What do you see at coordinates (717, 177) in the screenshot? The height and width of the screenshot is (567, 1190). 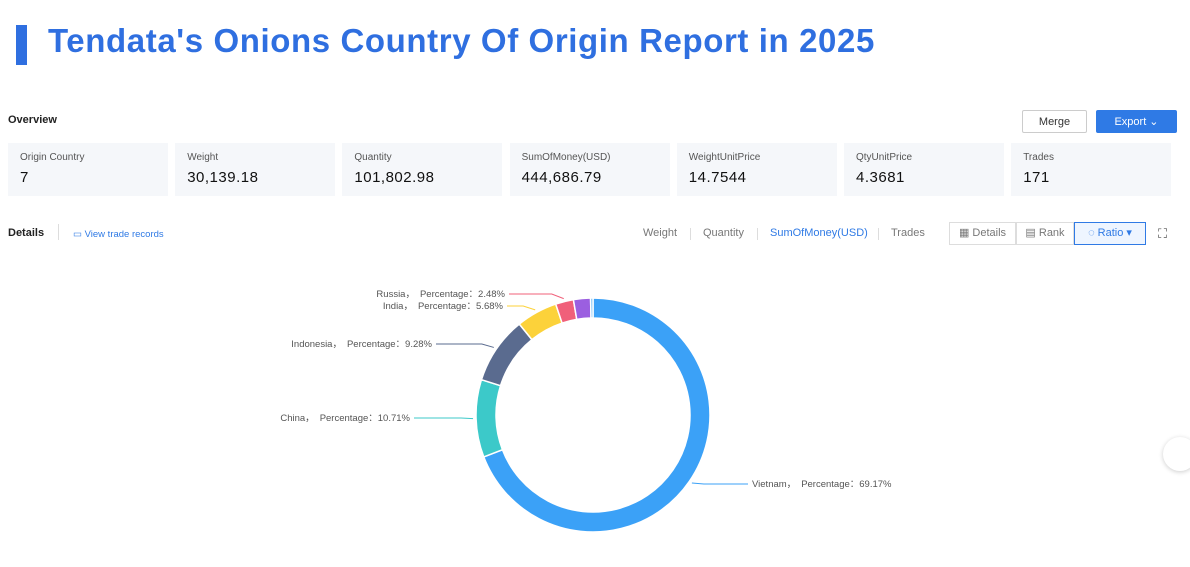 I see `stat-value: 14.7544` at bounding box center [717, 177].